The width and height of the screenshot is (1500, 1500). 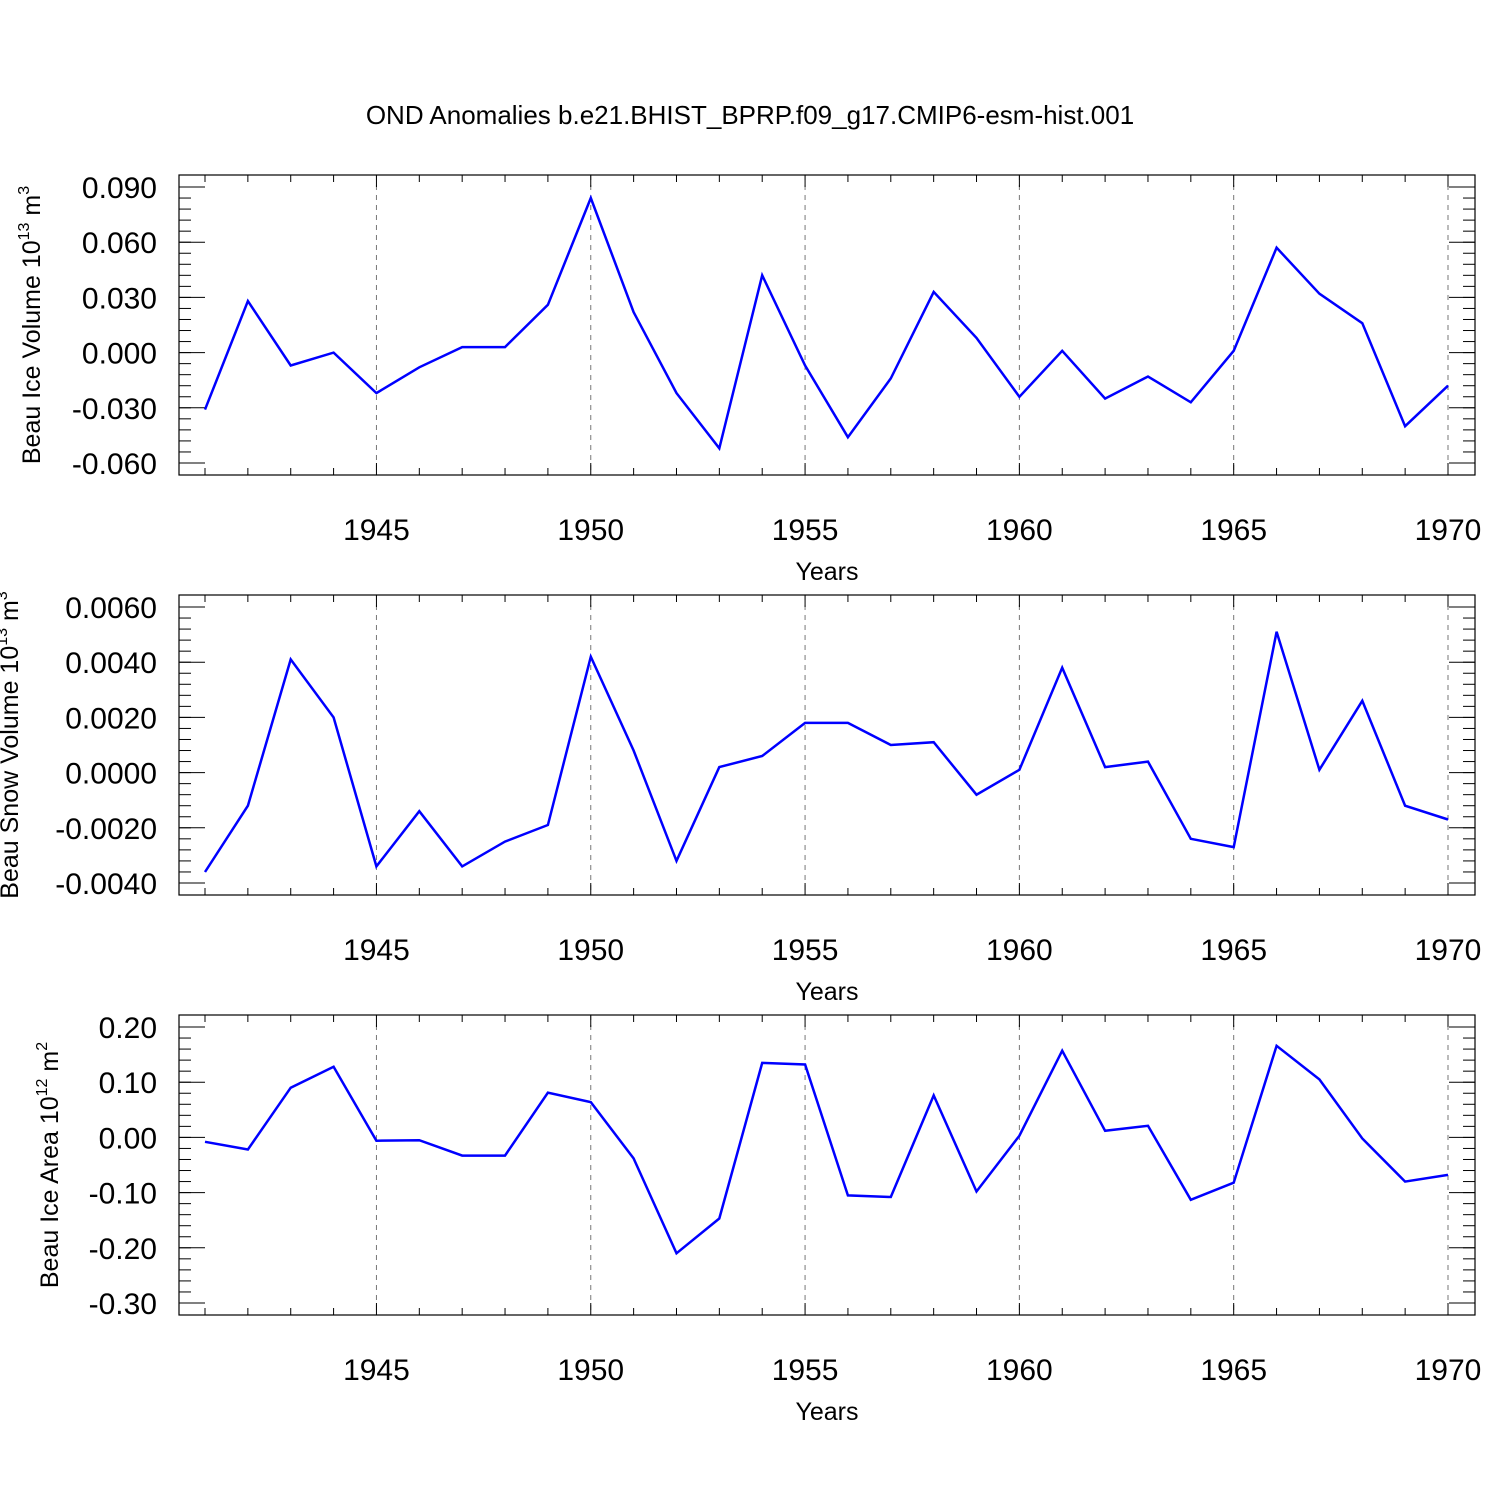 I want to click on y-tick-label: 0.00, so click(x=128, y=1138).